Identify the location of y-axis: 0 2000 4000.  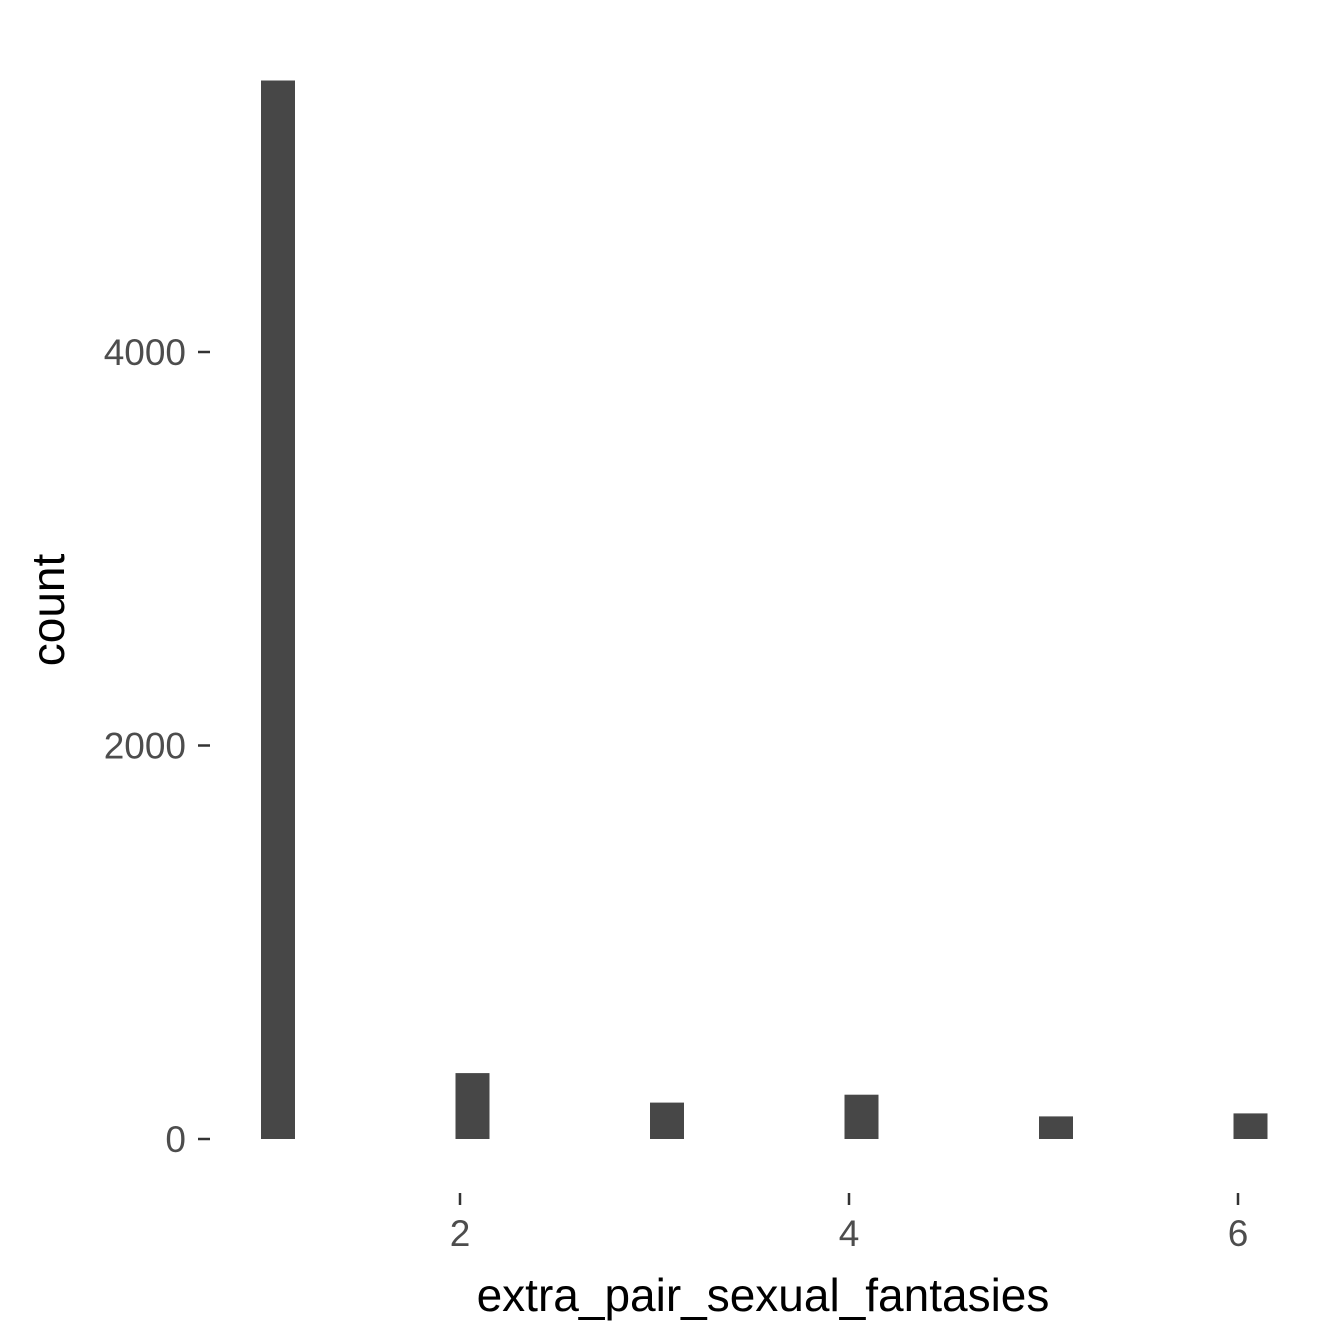
(157, 746).